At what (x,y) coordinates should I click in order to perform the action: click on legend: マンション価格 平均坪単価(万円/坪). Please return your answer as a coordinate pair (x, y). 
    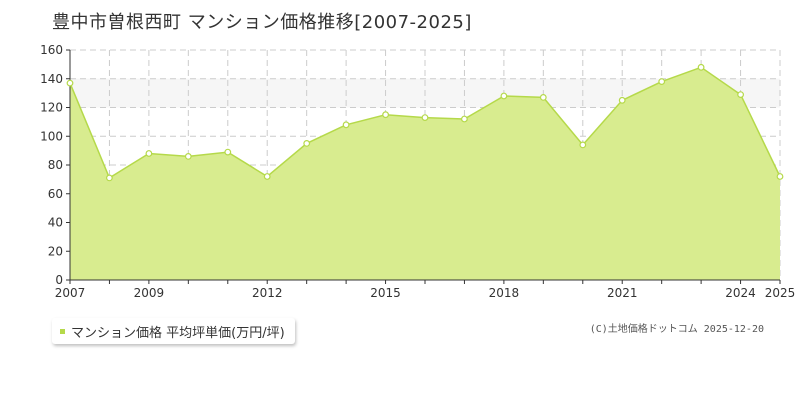
    Looking at the image, I should click on (173, 331).